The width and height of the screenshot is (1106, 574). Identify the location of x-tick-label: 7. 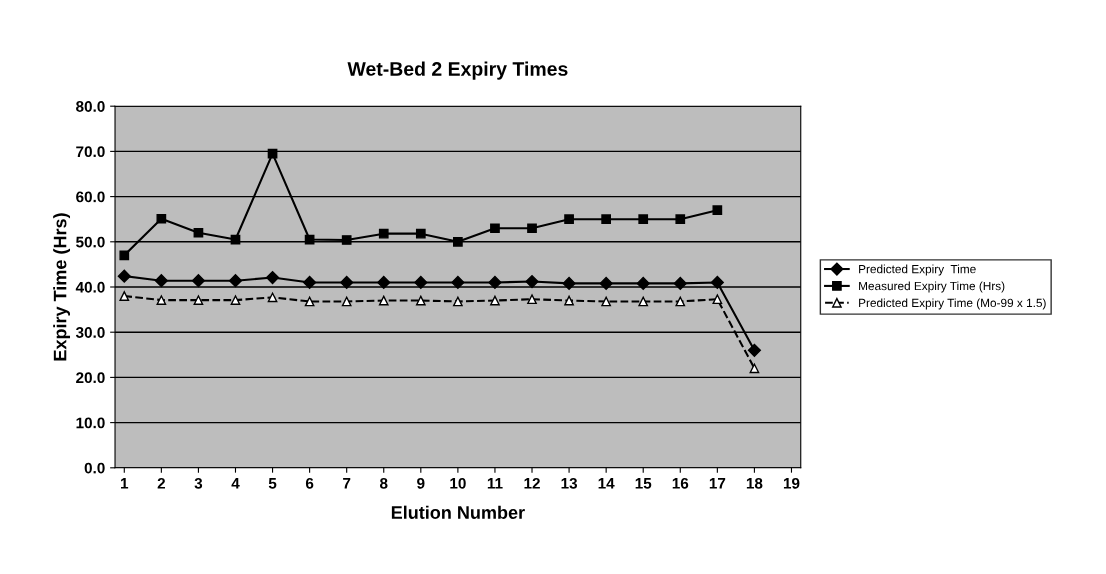
(347, 483).